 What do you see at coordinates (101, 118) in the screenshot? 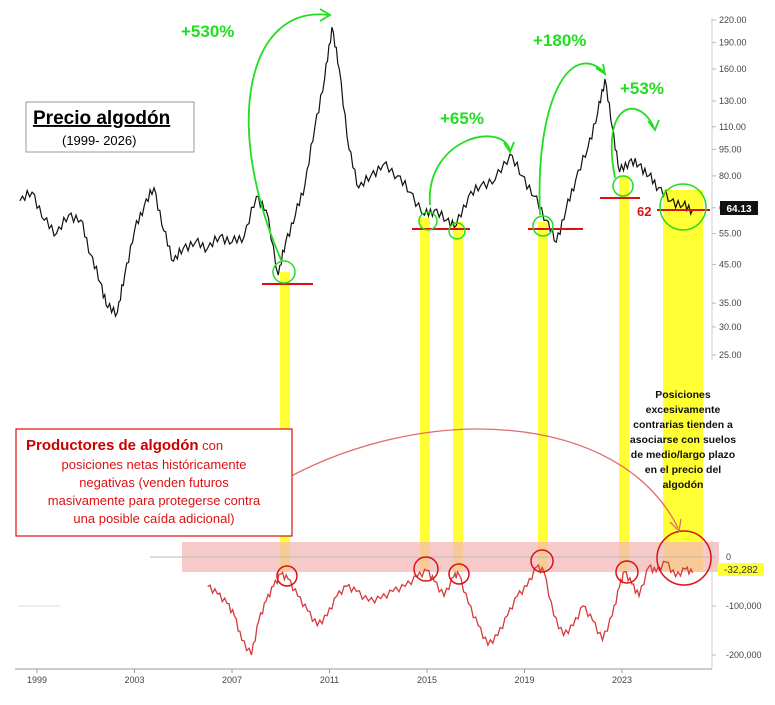
I see `chart-title: Precio algodón` at bounding box center [101, 118].